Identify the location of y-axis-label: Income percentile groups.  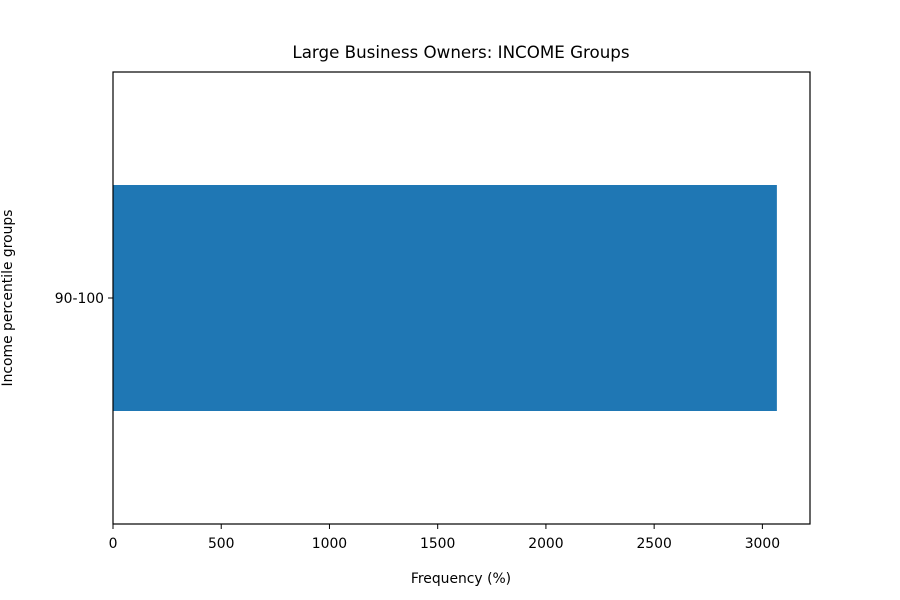
(8, 298).